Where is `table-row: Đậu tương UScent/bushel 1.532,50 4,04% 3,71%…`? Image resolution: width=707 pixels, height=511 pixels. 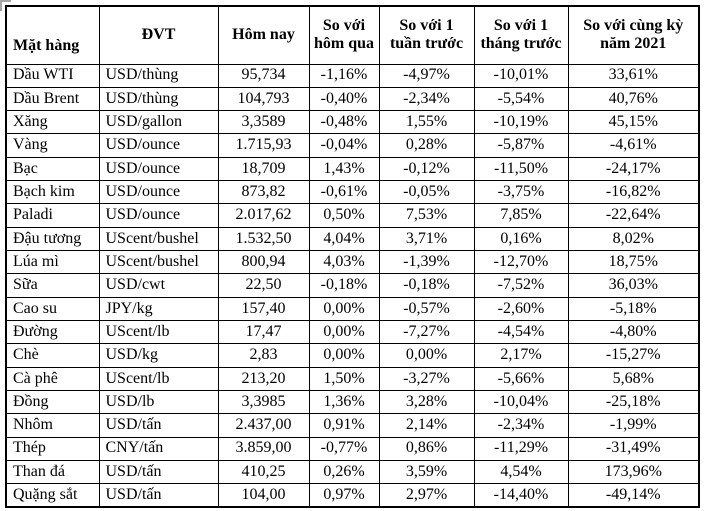 table-row: Đậu tương UScent/bushel 1.532,50 4,04% 3,71%… is located at coordinates (352, 239).